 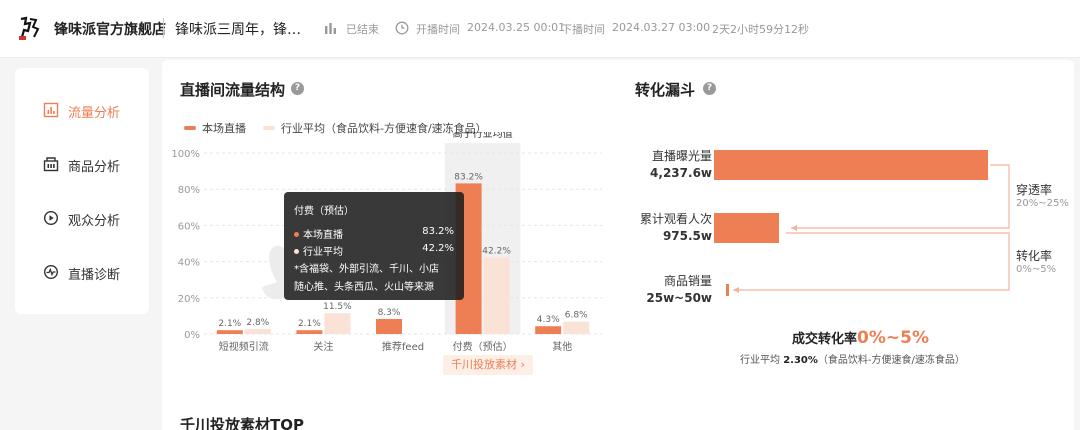 I want to click on tooltip-note-2: 随心推、头条西瓜、火山等来源, so click(x=364, y=287).